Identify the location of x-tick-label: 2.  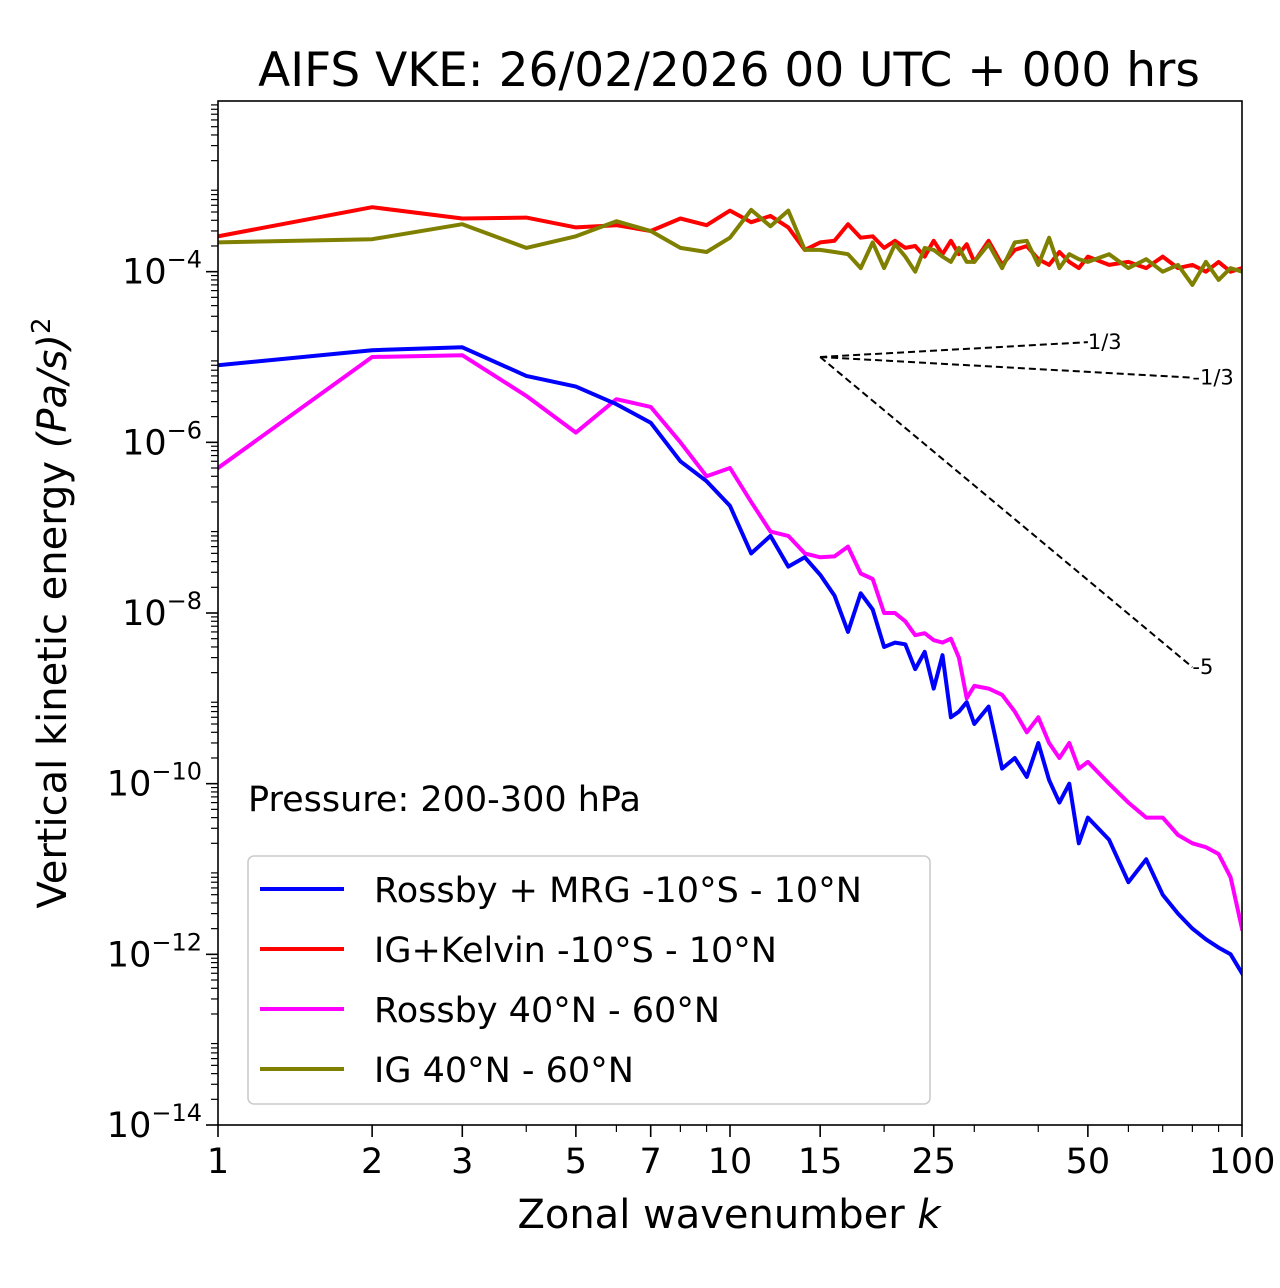
(372, 1162).